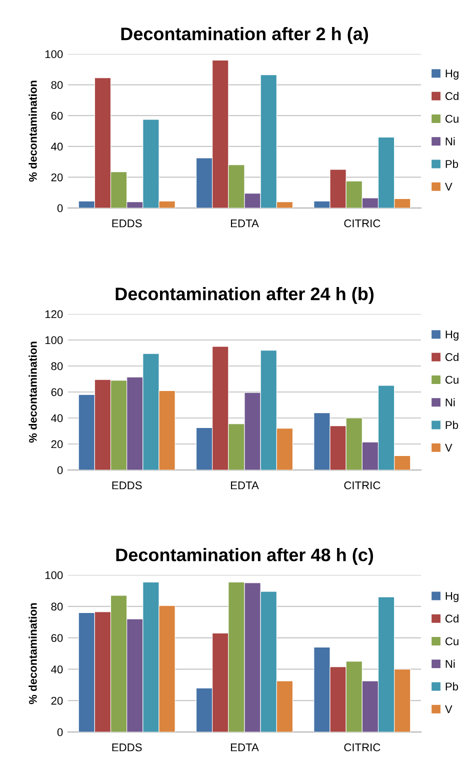 This screenshot has width=464, height=765. I want to click on chart-title: Decontamination after 24 h (b), so click(245, 295).